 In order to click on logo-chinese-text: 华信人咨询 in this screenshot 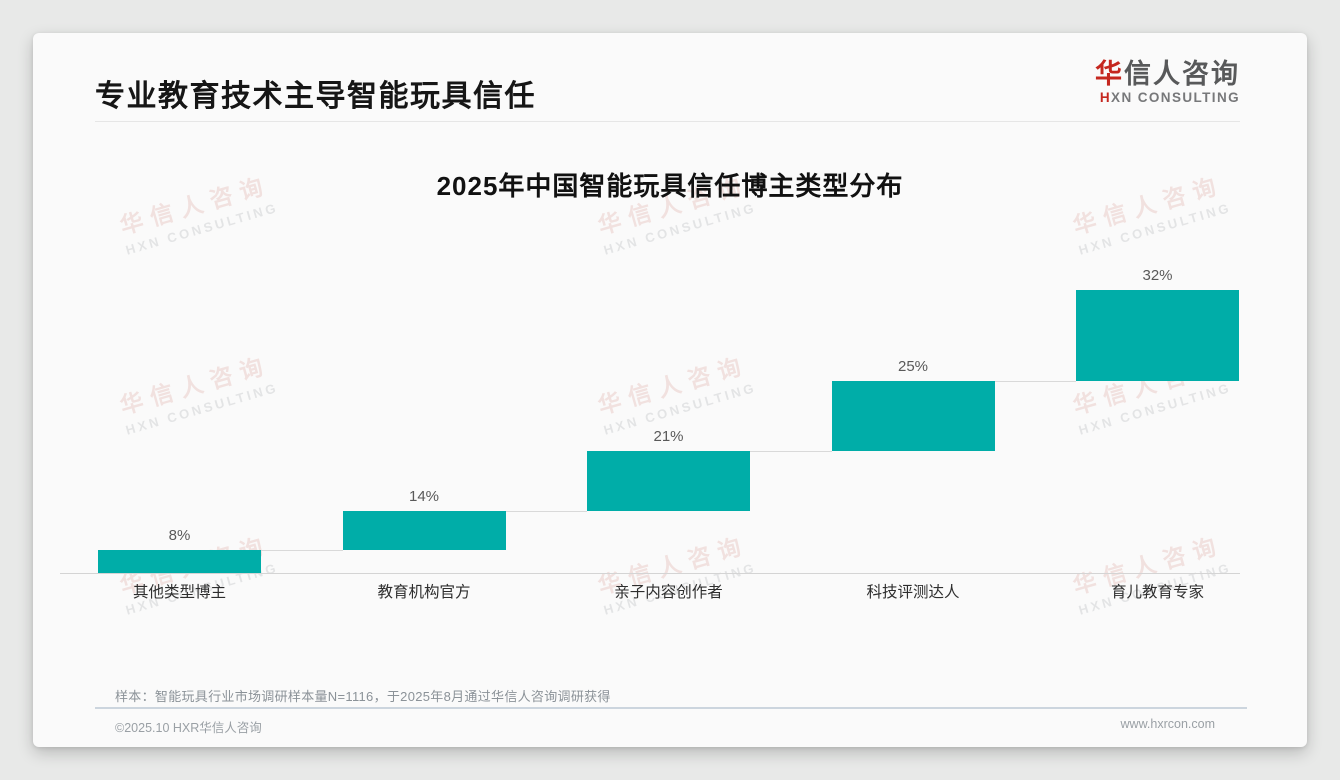, I will do `click(1167, 74)`.